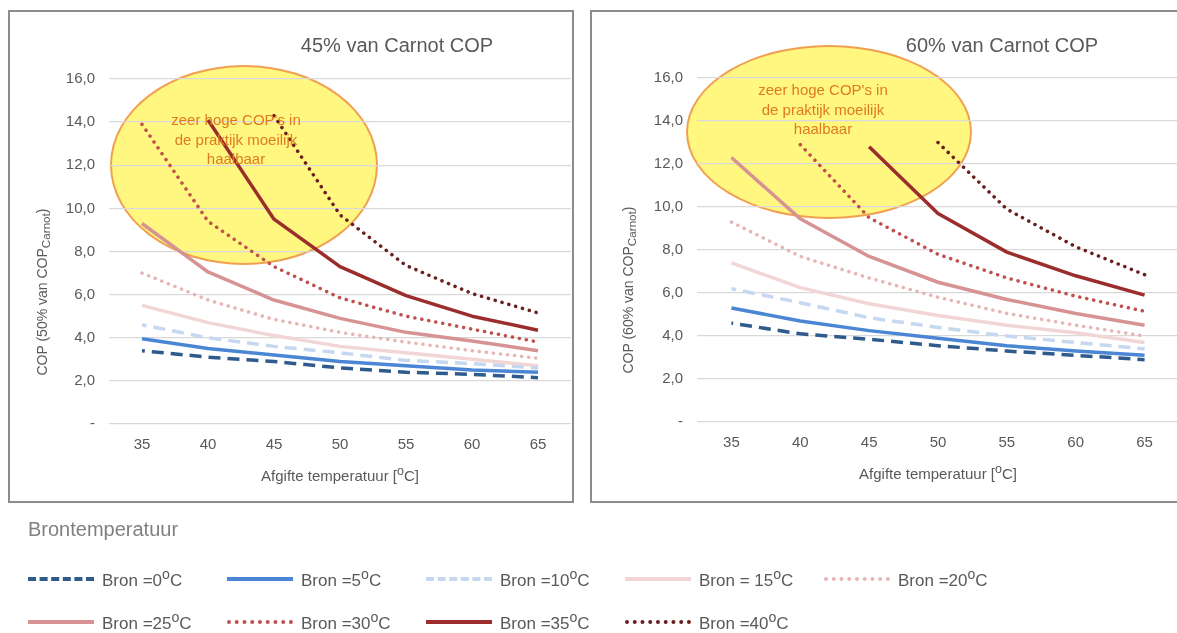 The height and width of the screenshot is (633, 1177). Describe the element at coordinates (746, 578) in the screenshot. I see `legend-label: Bron = 15$^{o}$C` at that location.